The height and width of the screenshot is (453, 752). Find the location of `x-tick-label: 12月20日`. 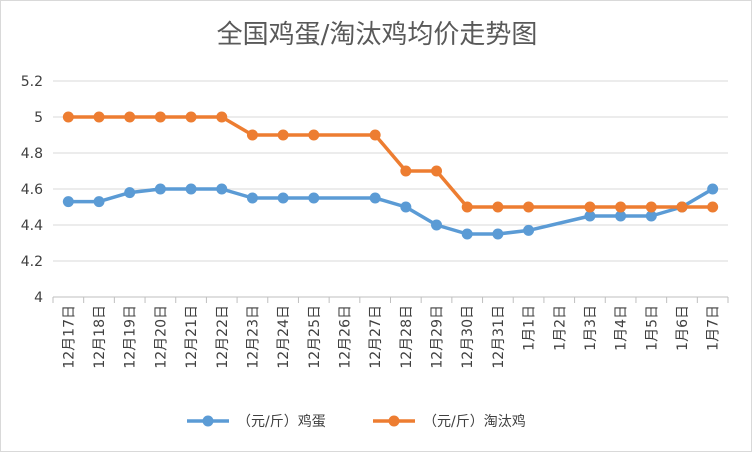

x-tick-label: 12月20日 is located at coordinates (161, 337).